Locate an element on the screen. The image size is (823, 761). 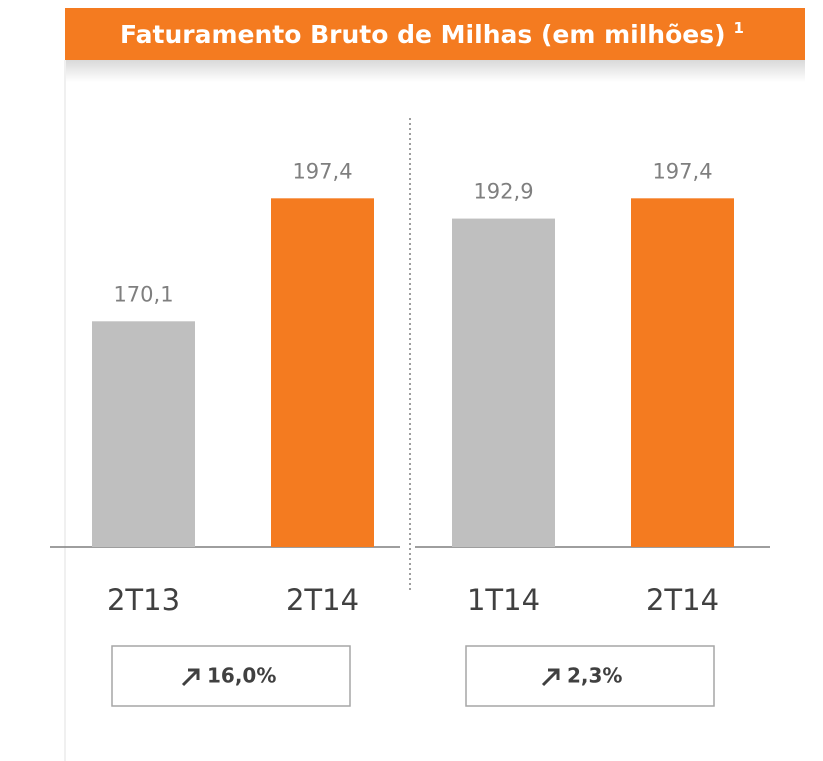
header-bar is located at coordinates (435, 34).